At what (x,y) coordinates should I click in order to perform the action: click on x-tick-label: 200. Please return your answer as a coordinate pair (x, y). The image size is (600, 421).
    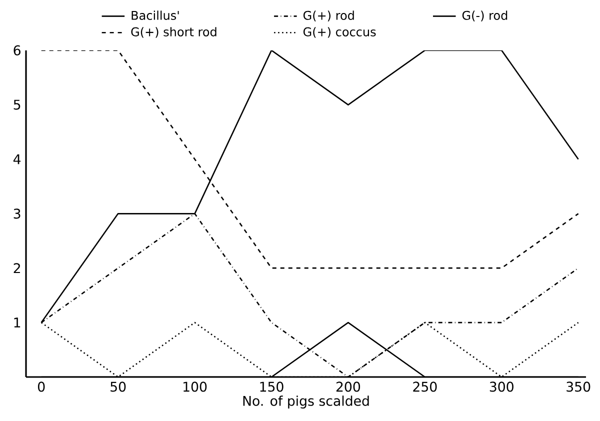
    Looking at the image, I should click on (348, 387).